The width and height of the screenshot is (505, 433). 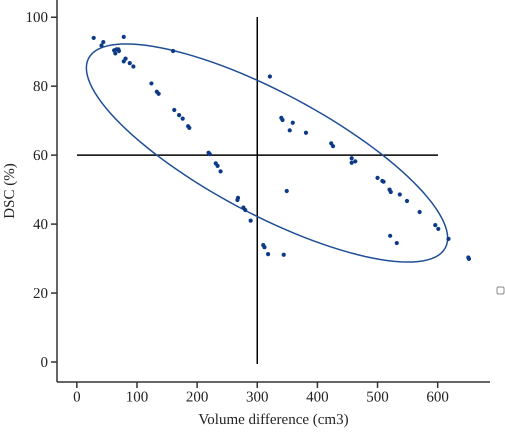 I want to click on x-tick-label: 0, so click(x=77, y=398).